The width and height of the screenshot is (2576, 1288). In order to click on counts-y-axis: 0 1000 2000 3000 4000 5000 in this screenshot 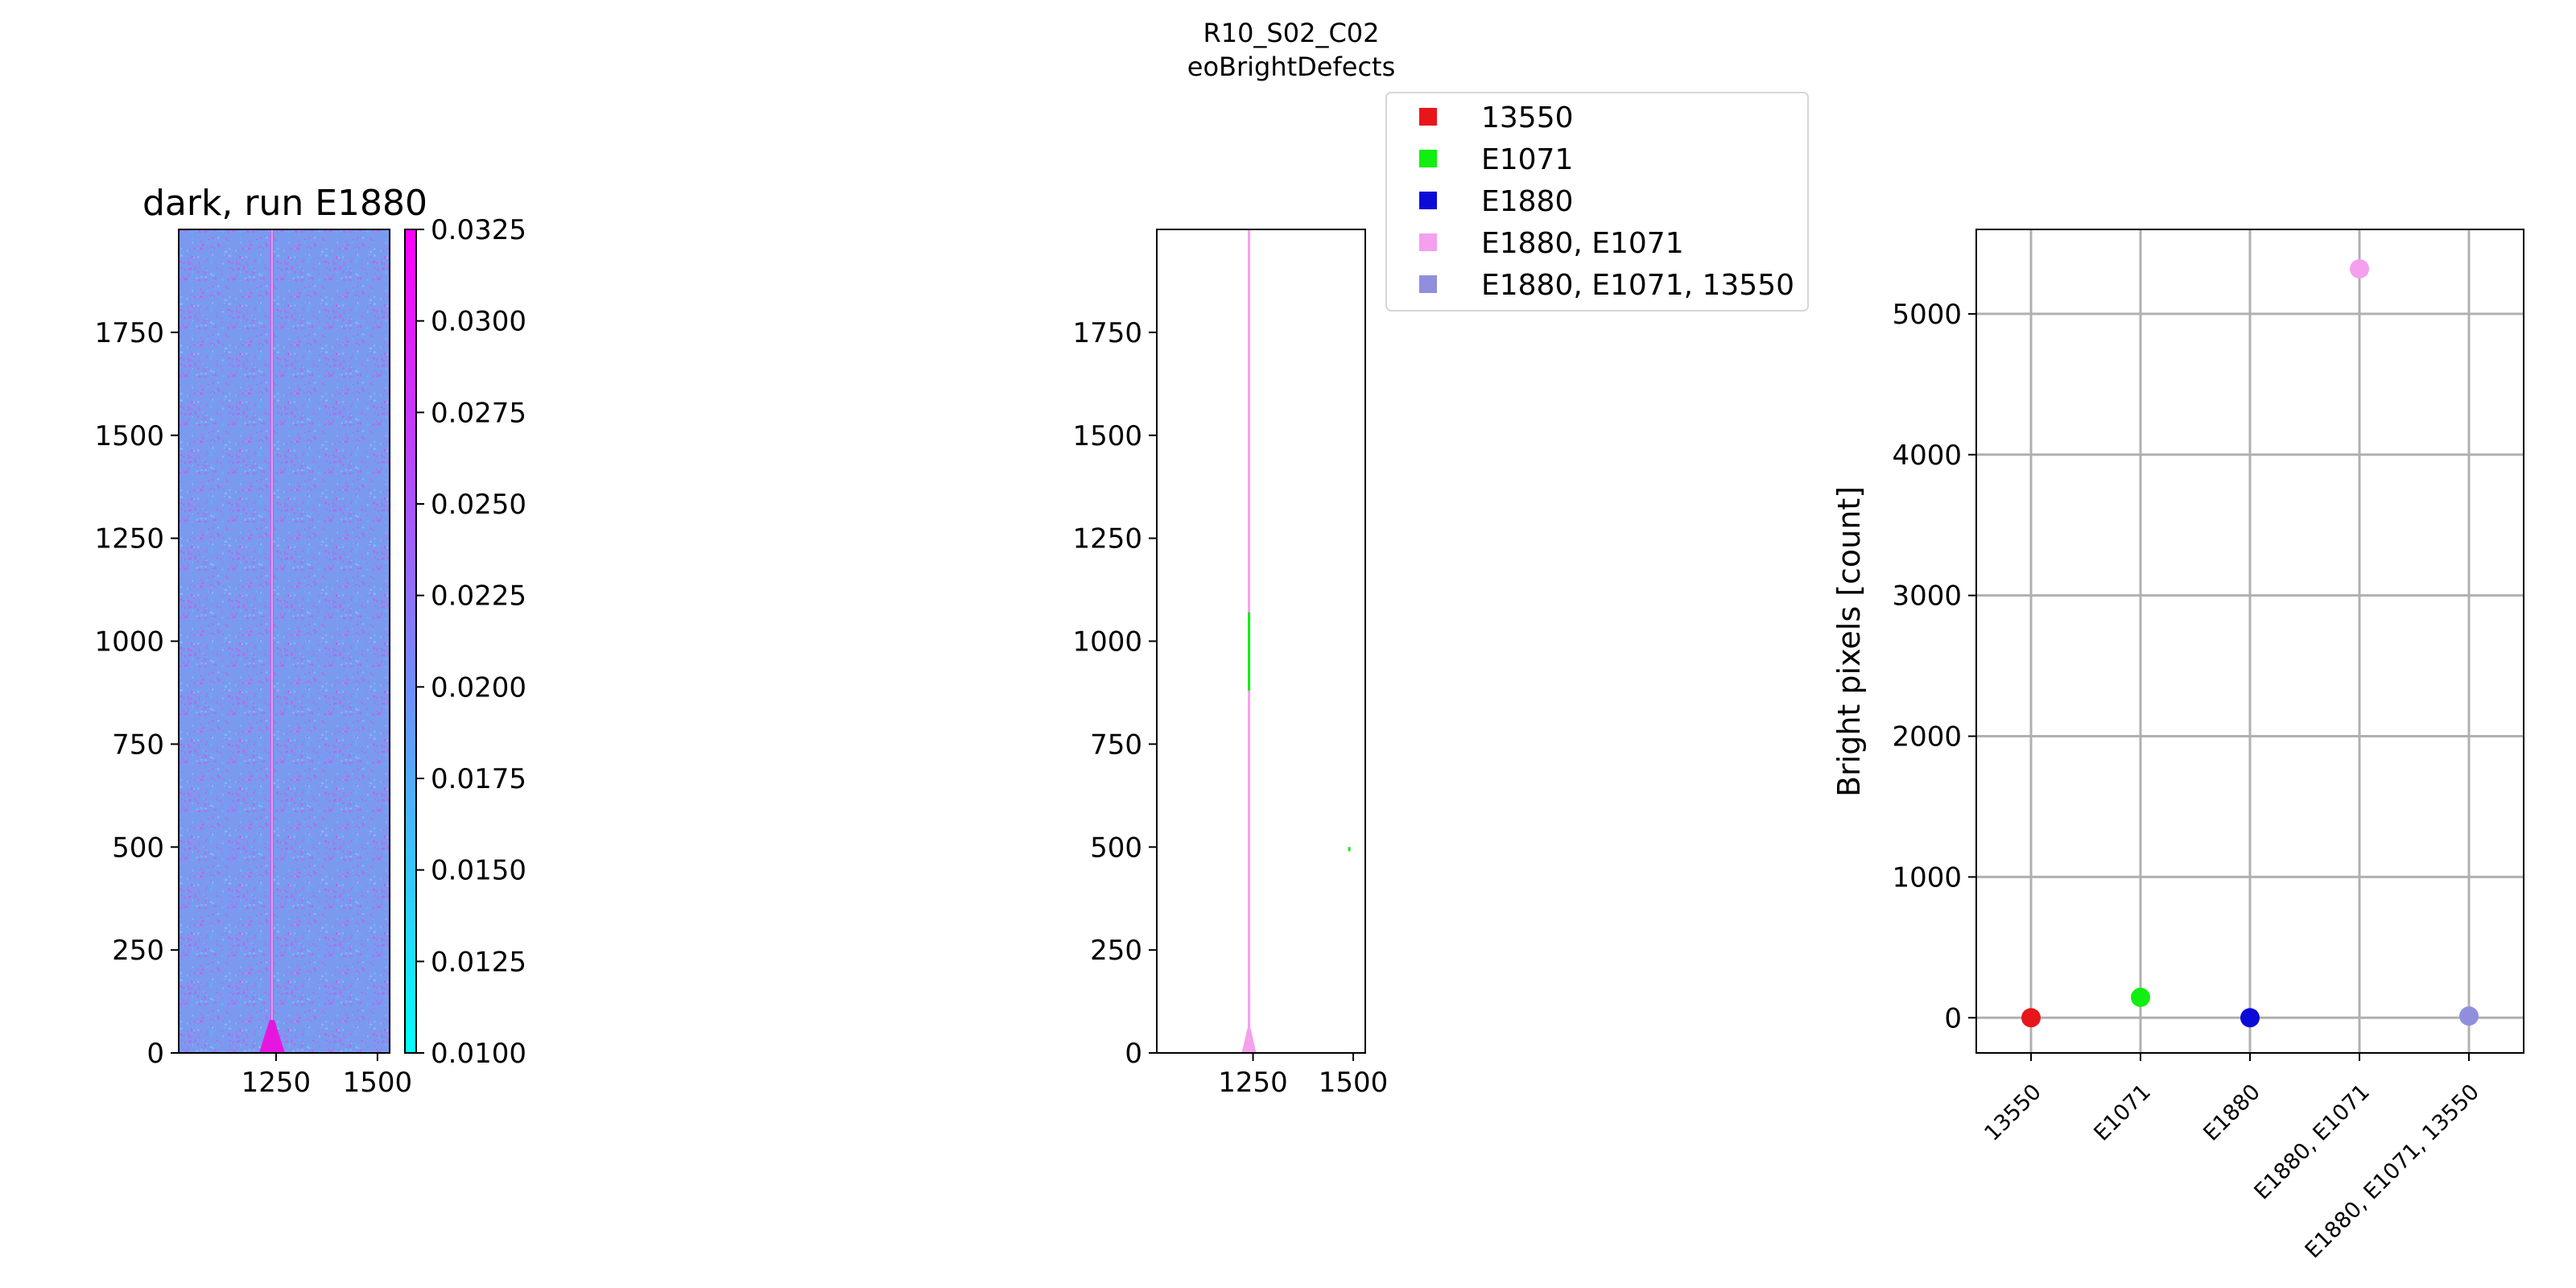, I will do `click(1934, 666)`.